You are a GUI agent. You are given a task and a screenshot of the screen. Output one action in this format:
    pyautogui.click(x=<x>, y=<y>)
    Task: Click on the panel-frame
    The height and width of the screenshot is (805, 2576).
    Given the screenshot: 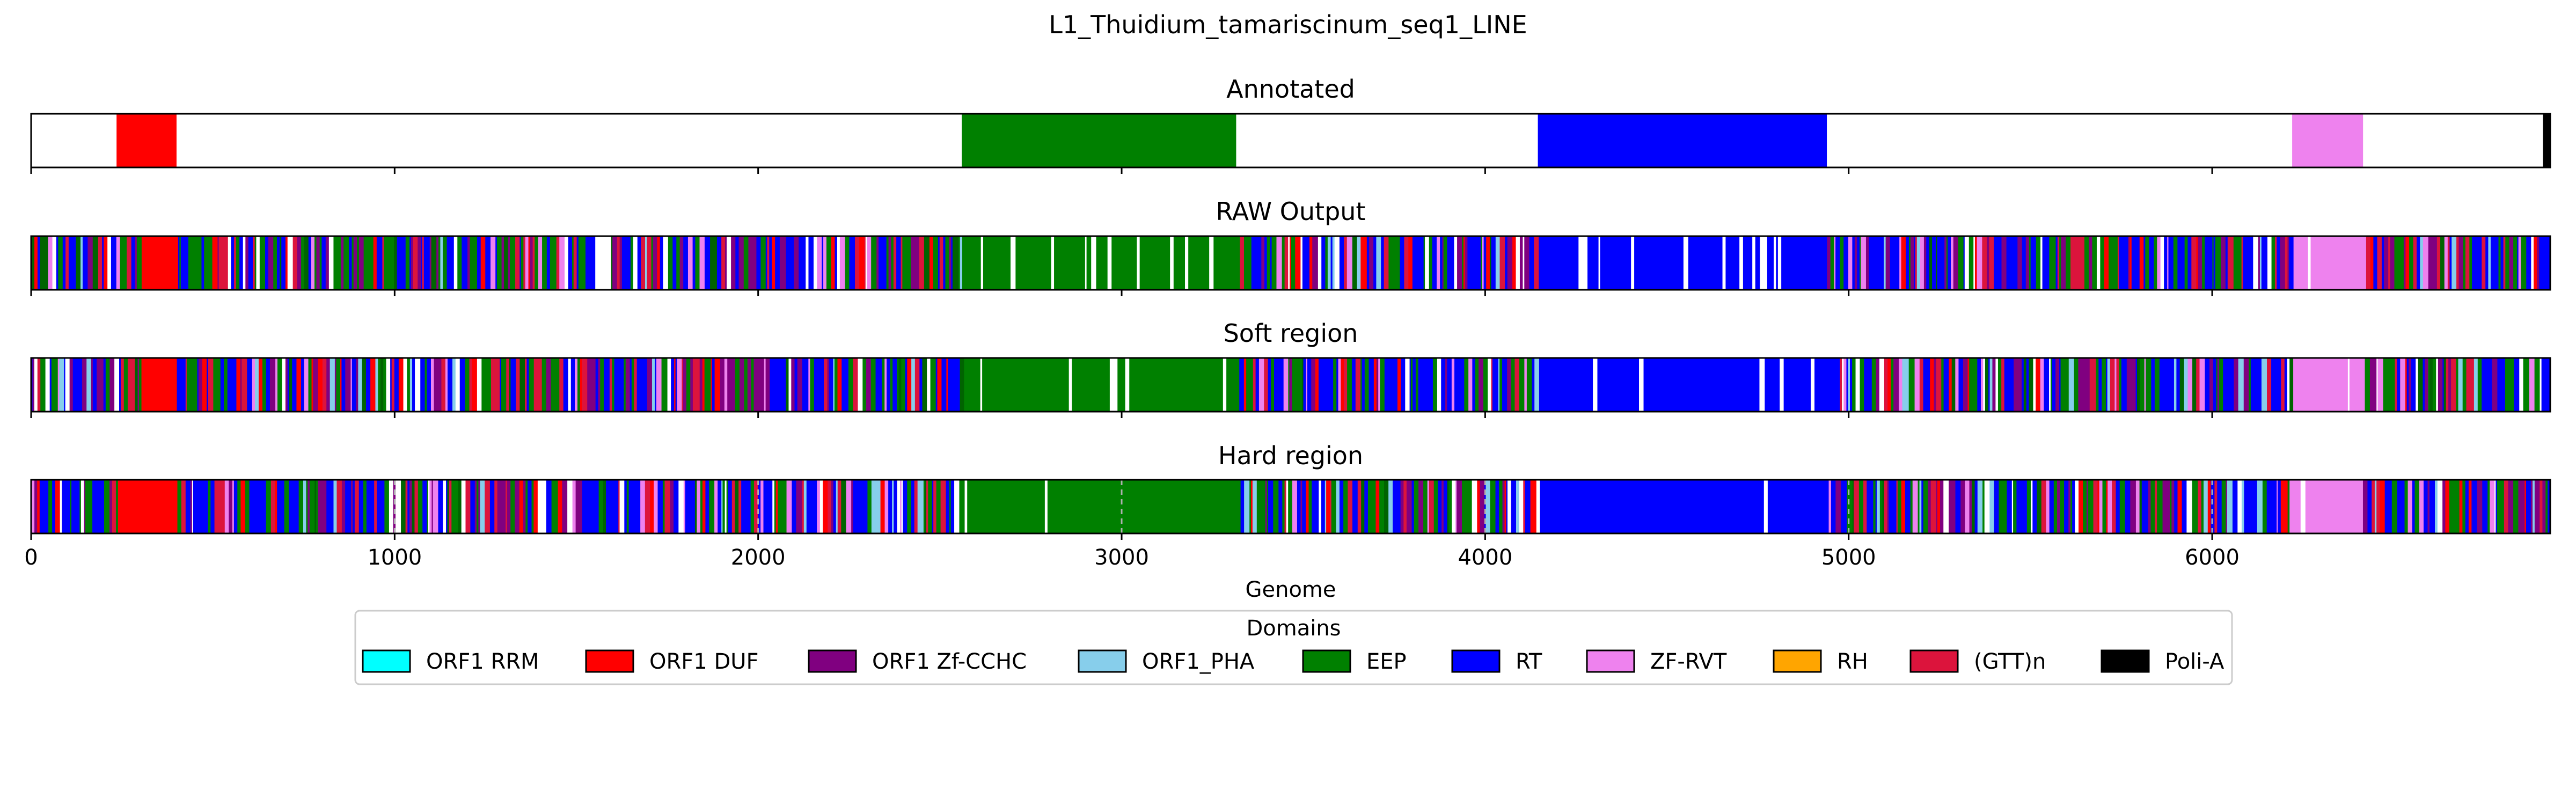 What is the action you would take?
    pyautogui.click(x=1290, y=385)
    